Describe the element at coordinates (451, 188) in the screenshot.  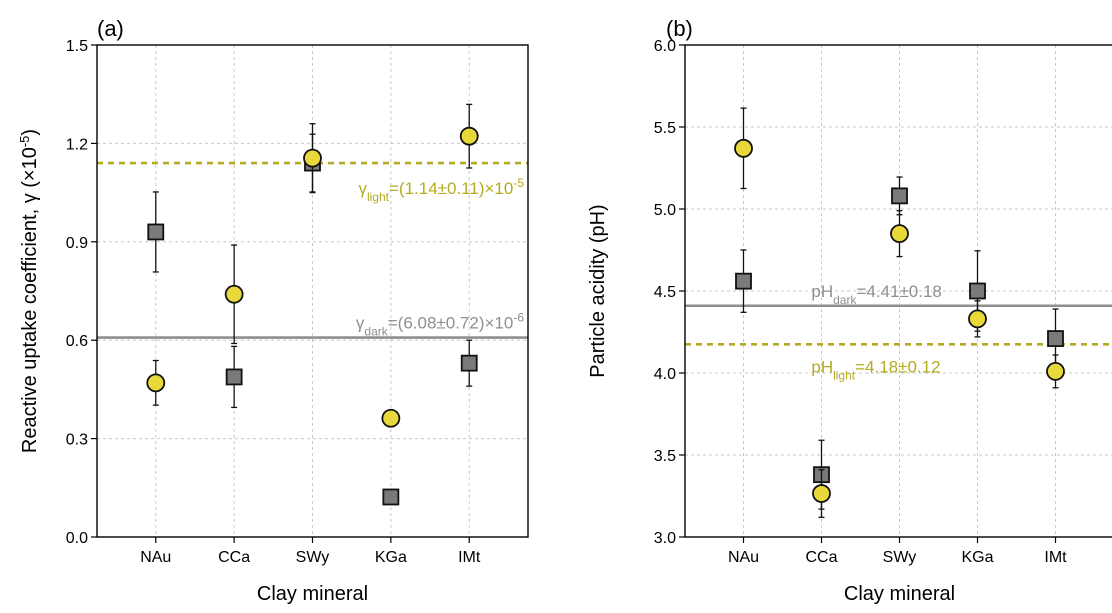
I see `ref-label-body: =(1.14±0.11)×10` at that location.